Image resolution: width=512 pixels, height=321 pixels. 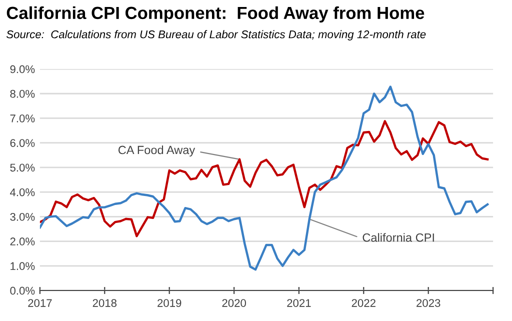 I want to click on y-tick-label: 1.0%, so click(x=22, y=266).